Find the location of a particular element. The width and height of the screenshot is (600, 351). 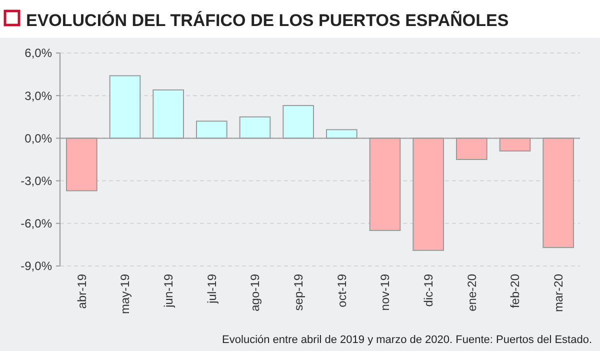

x-tick-label: abr-19 is located at coordinates (81, 291).